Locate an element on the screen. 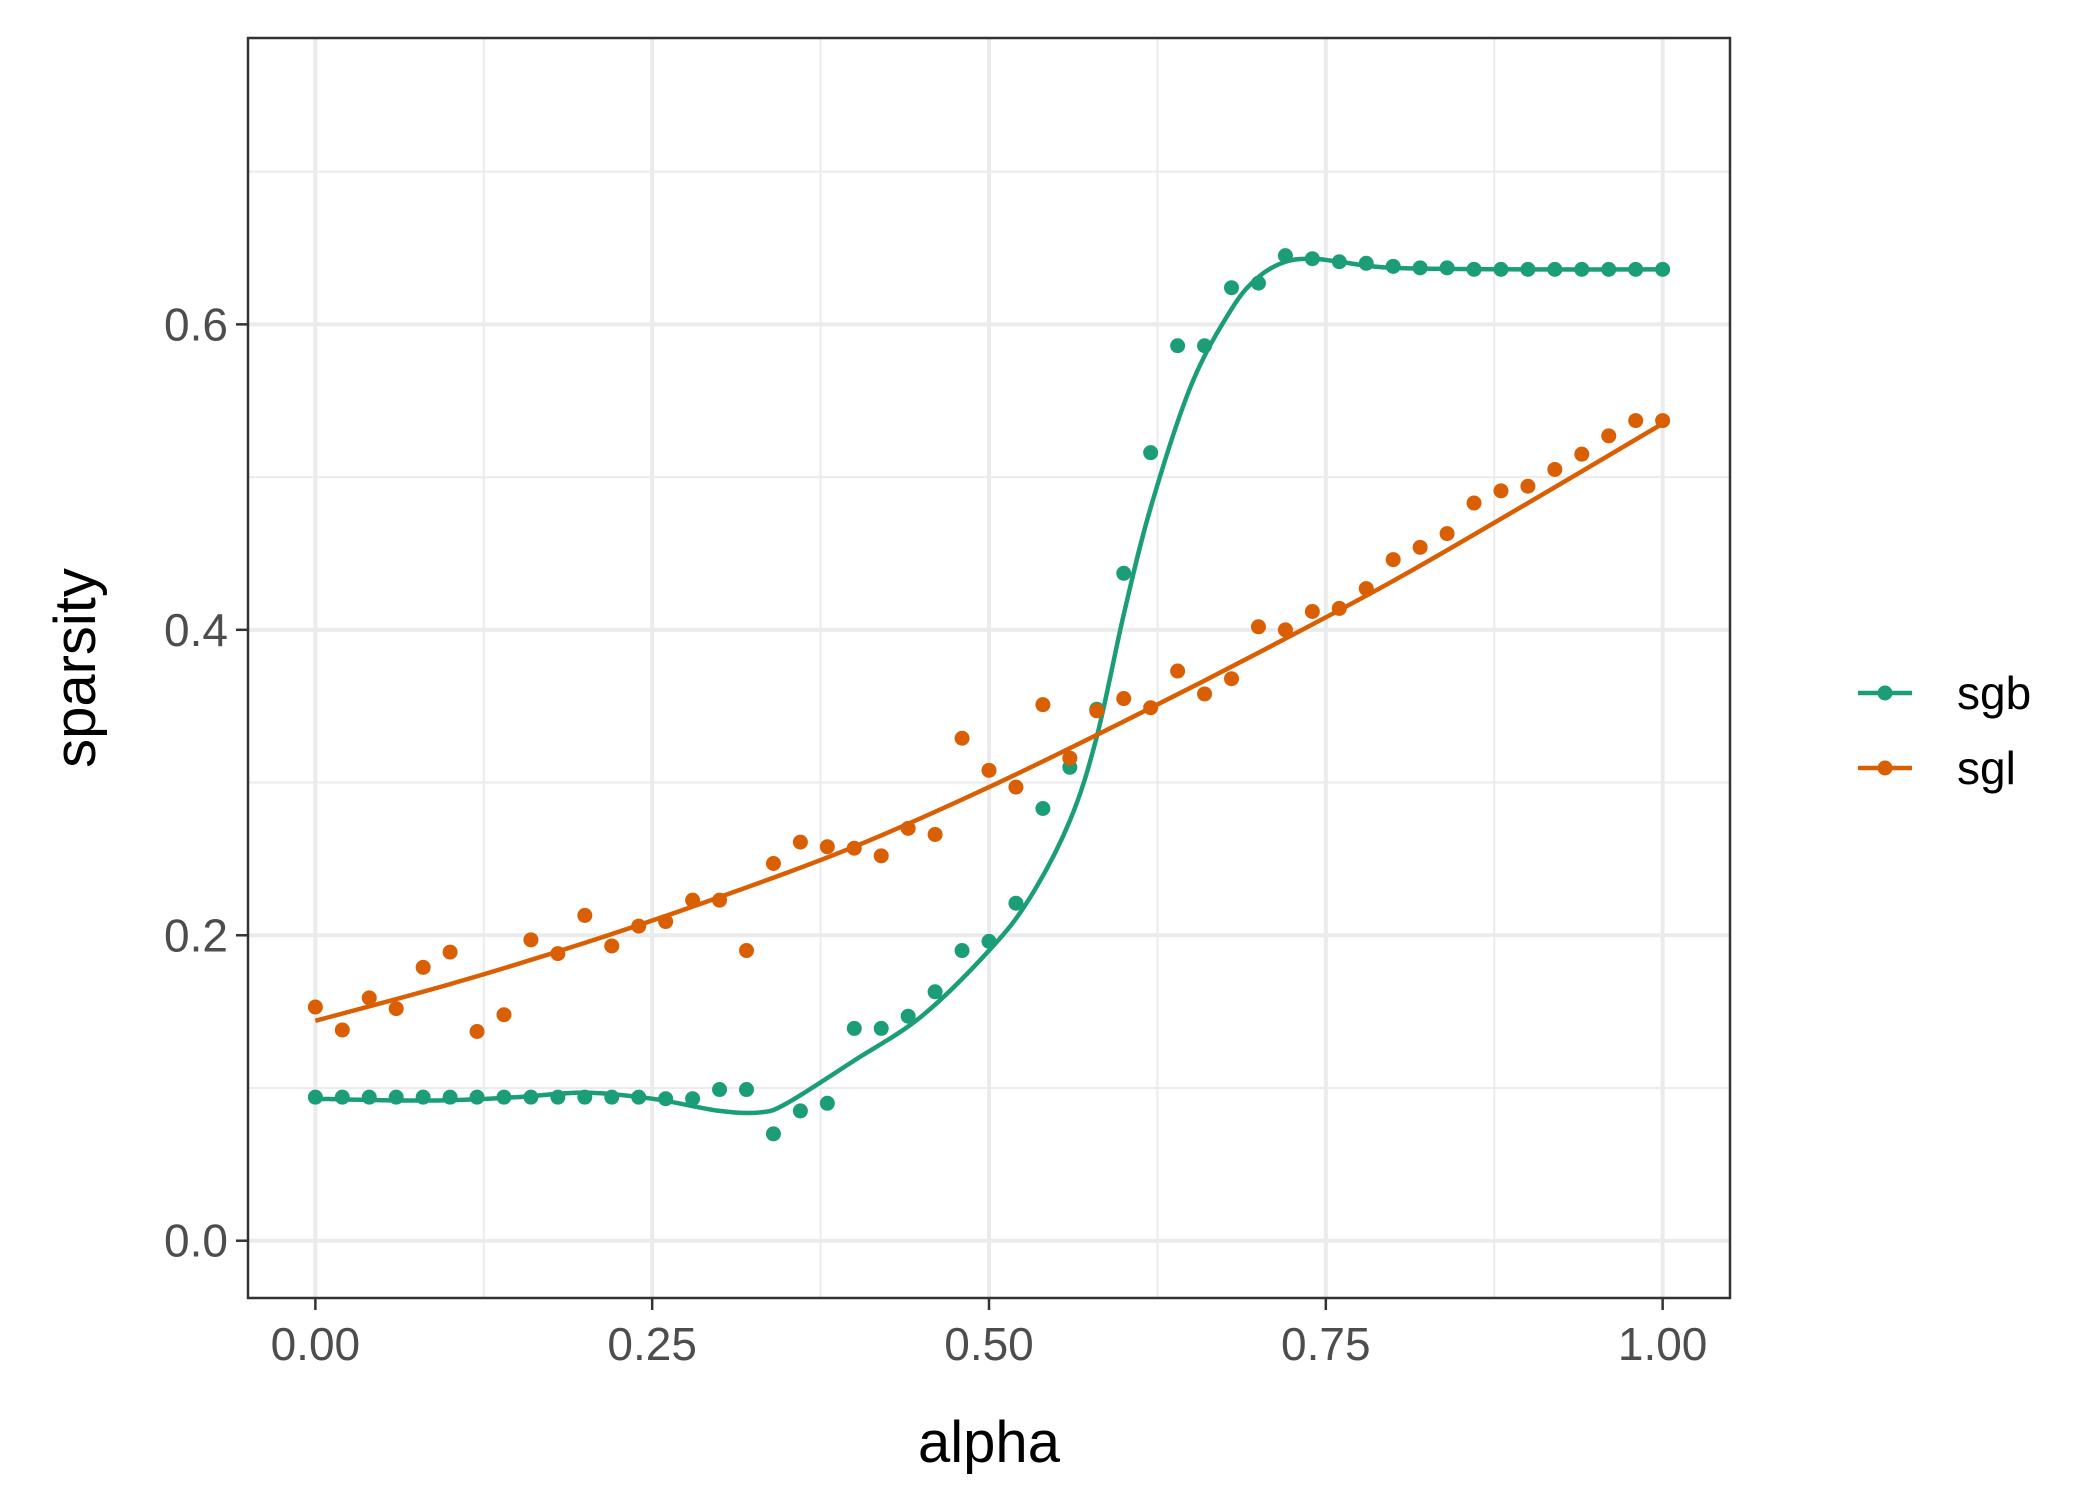  x-axis-title: alpha is located at coordinates (989, 1442).